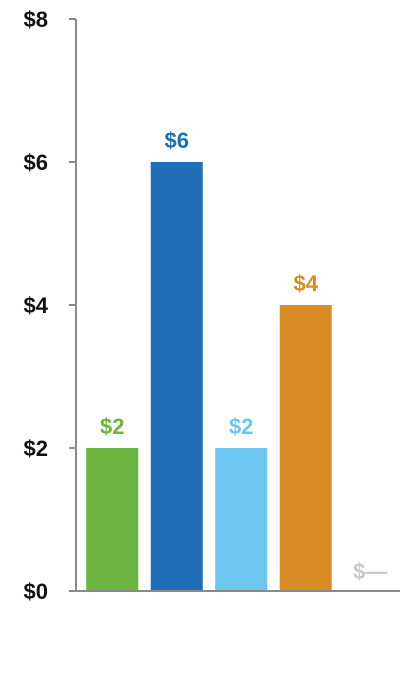 Image resolution: width=420 pixels, height=690 pixels. What do you see at coordinates (36, 162) in the screenshot?
I see `y-tick-label: $6` at bounding box center [36, 162].